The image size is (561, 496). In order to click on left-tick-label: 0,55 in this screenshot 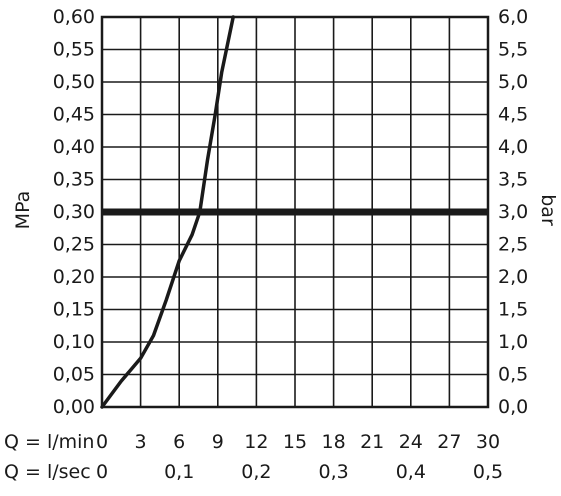, I will do `click(74, 50)`.